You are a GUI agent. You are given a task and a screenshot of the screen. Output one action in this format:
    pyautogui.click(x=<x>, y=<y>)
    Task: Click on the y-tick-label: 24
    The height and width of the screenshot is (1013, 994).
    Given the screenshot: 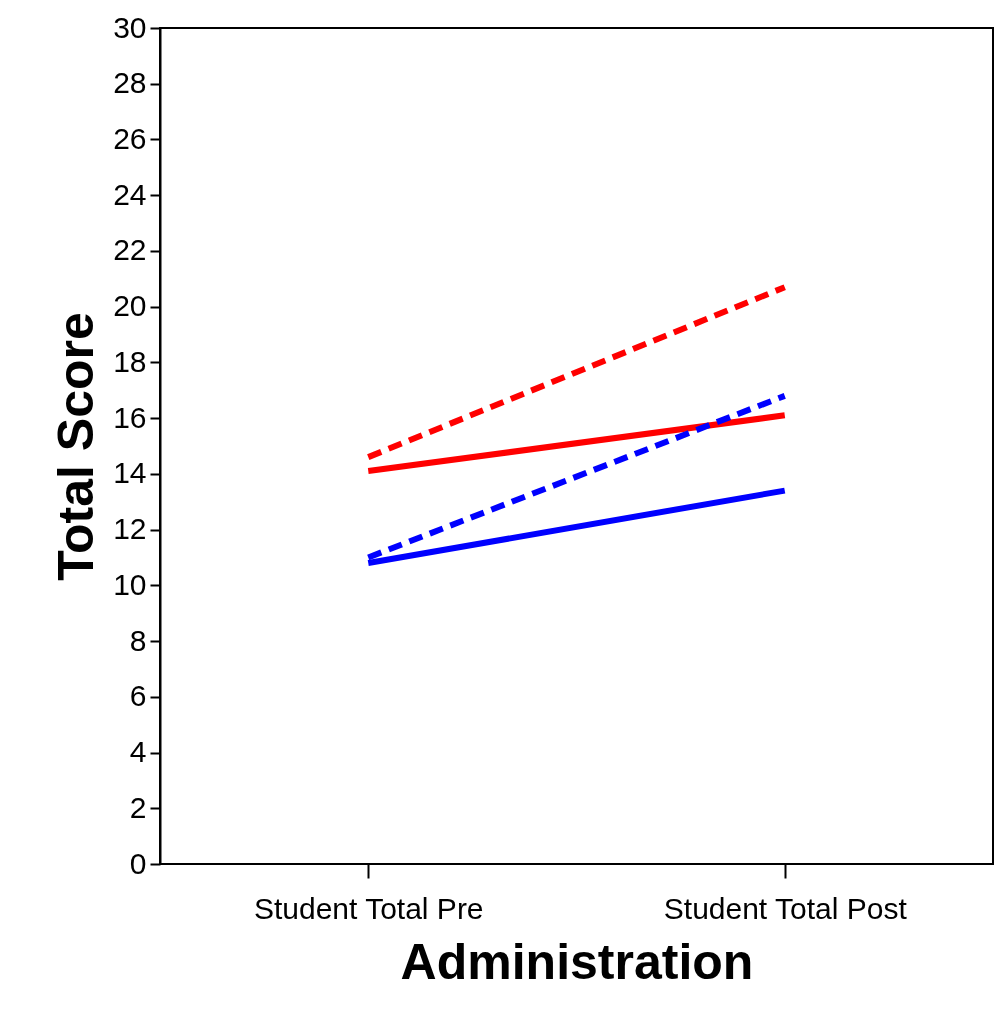 What is the action you would take?
    pyautogui.click(x=130, y=194)
    